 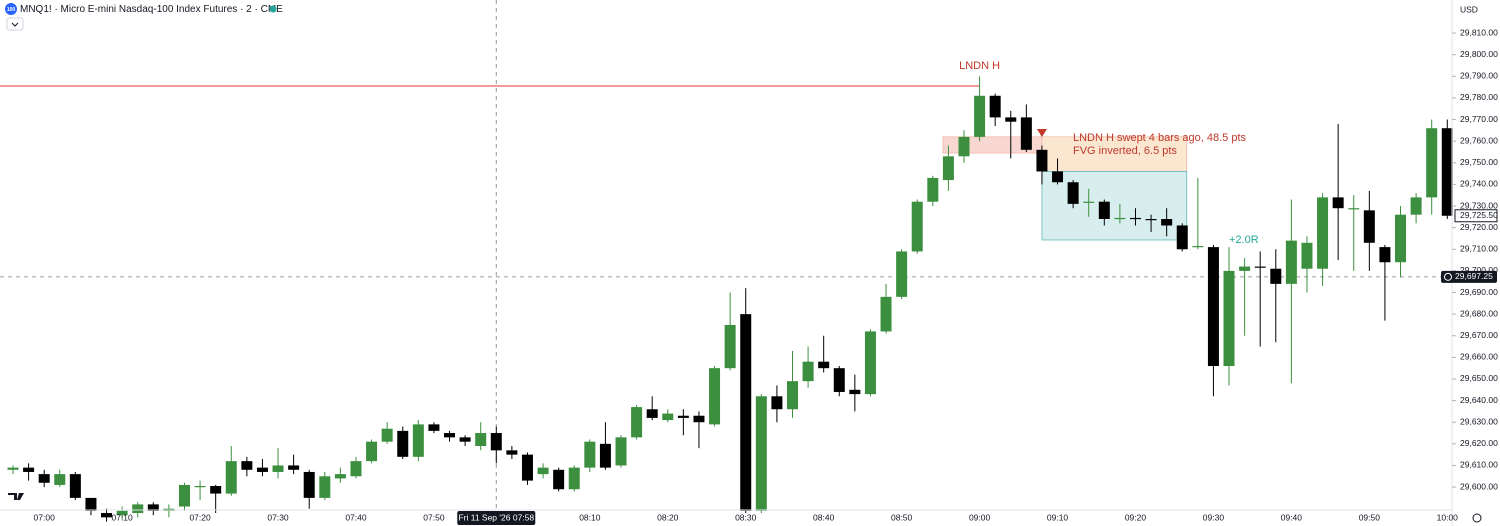 What do you see at coordinates (15, 24) in the screenshot?
I see `collapse-button` at bounding box center [15, 24].